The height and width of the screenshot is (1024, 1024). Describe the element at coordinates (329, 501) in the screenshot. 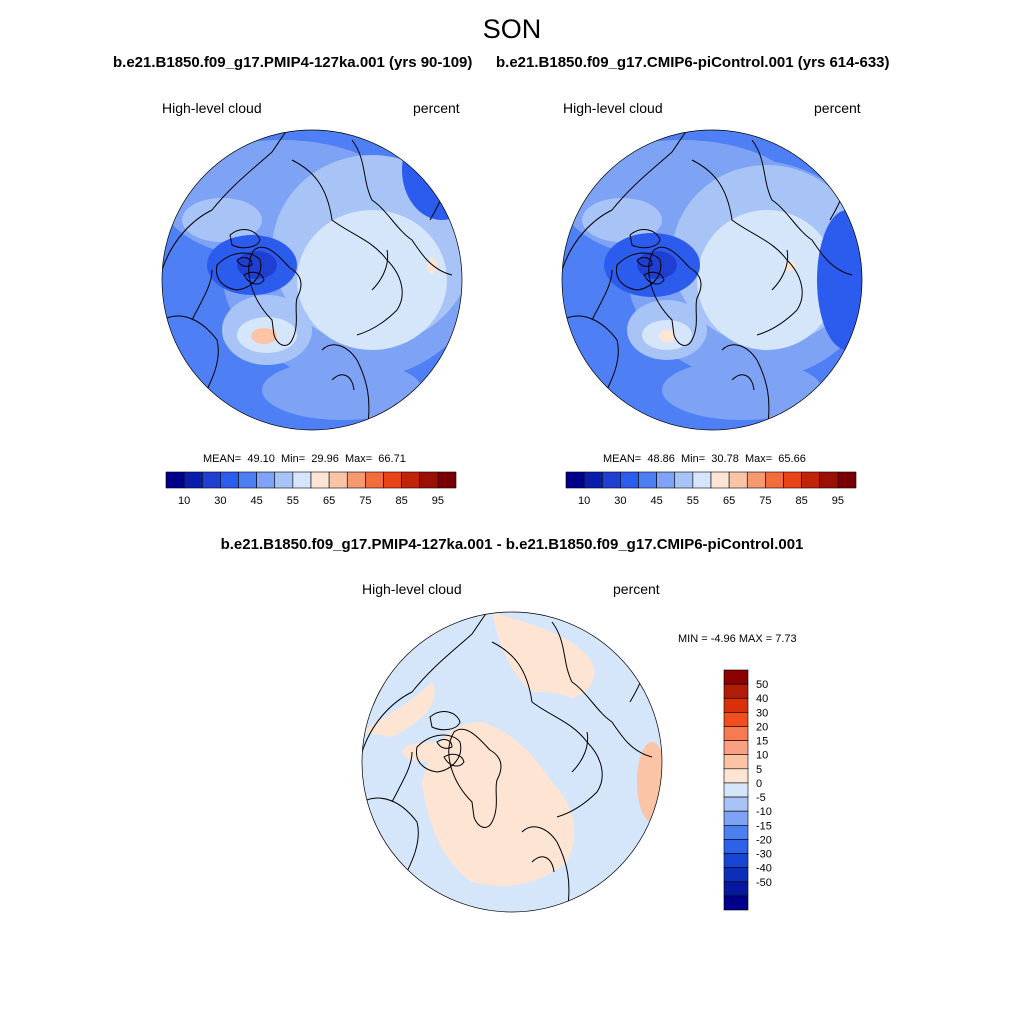

I see `colorbar-1-tick-label: 65` at that location.